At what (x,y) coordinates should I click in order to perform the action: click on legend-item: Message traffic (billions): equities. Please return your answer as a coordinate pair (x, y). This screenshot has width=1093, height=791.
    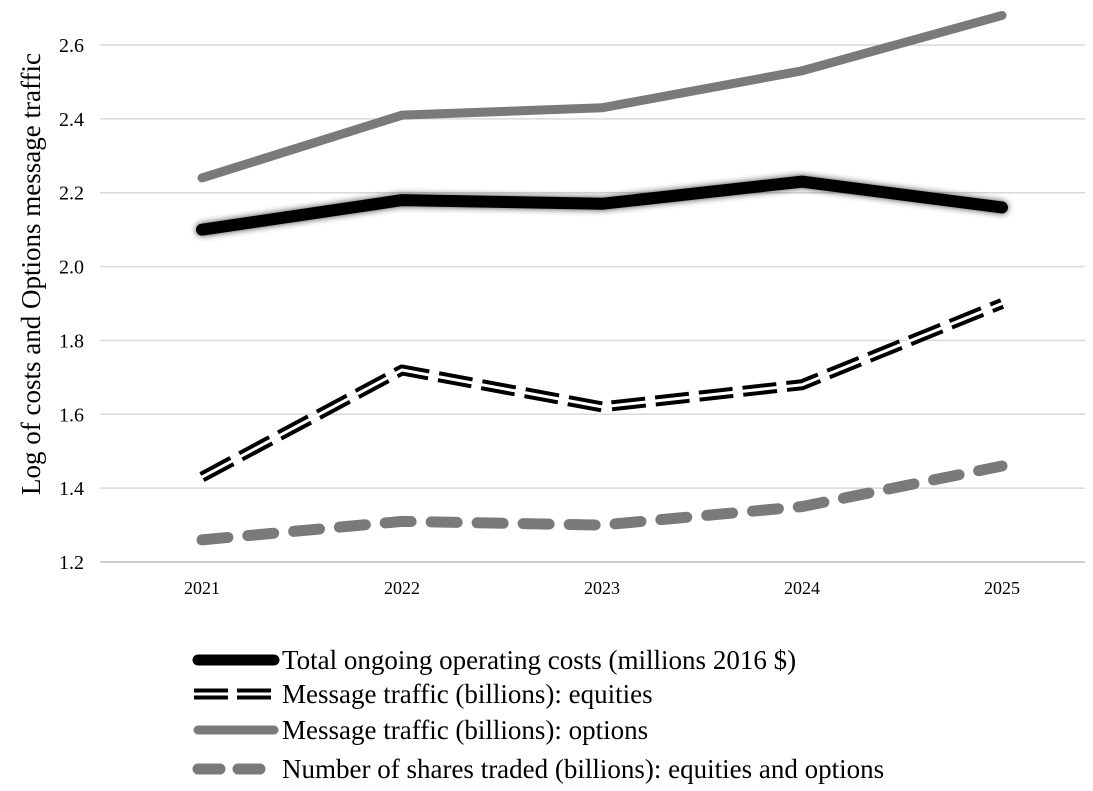
    Looking at the image, I should click on (423, 694).